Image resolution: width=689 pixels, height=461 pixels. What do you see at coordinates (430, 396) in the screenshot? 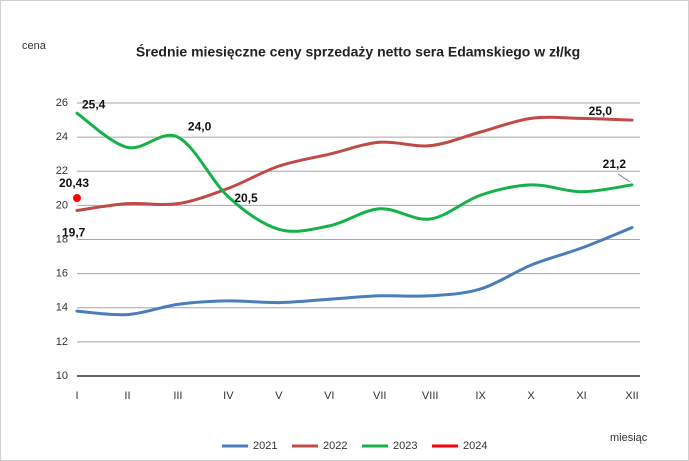
I see `x-tick-label: VIII` at bounding box center [430, 396].